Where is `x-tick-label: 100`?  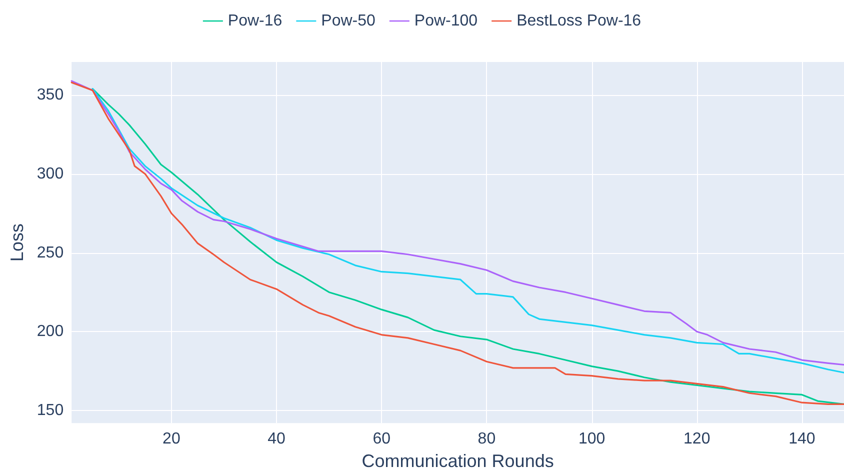 x-tick-label: 100 is located at coordinates (592, 439).